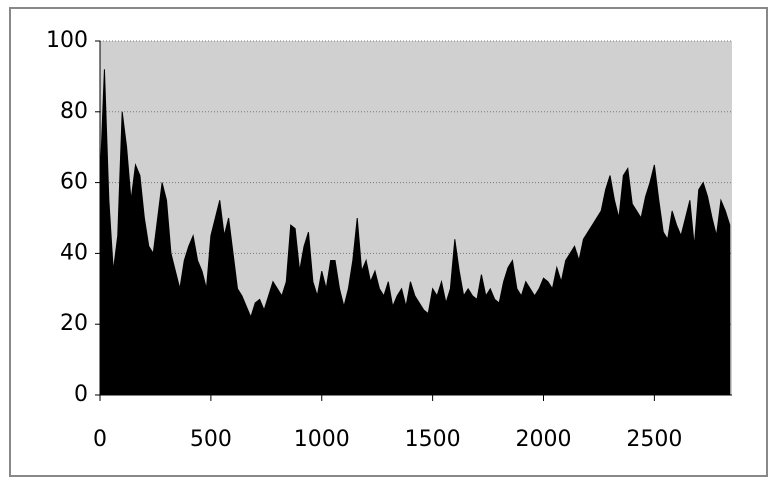 This screenshot has height=486, width=772. What do you see at coordinates (211, 439) in the screenshot?
I see `x-tick-label: 500` at bounding box center [211, 439].